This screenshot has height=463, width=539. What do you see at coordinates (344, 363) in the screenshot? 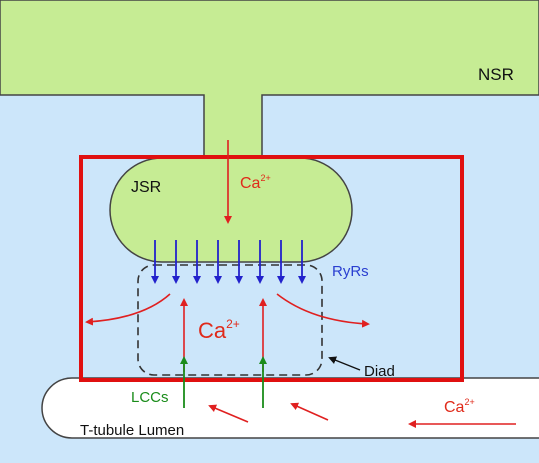
I see `diad-pointer-arrow` at bounding box center [344, 363].